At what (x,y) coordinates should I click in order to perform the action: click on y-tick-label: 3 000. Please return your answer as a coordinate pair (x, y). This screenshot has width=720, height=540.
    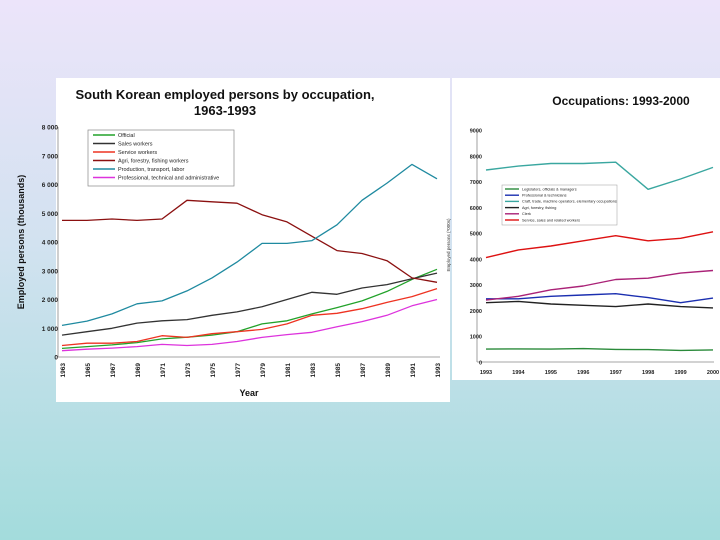
    Looking at the image, I should click on (50, 271).